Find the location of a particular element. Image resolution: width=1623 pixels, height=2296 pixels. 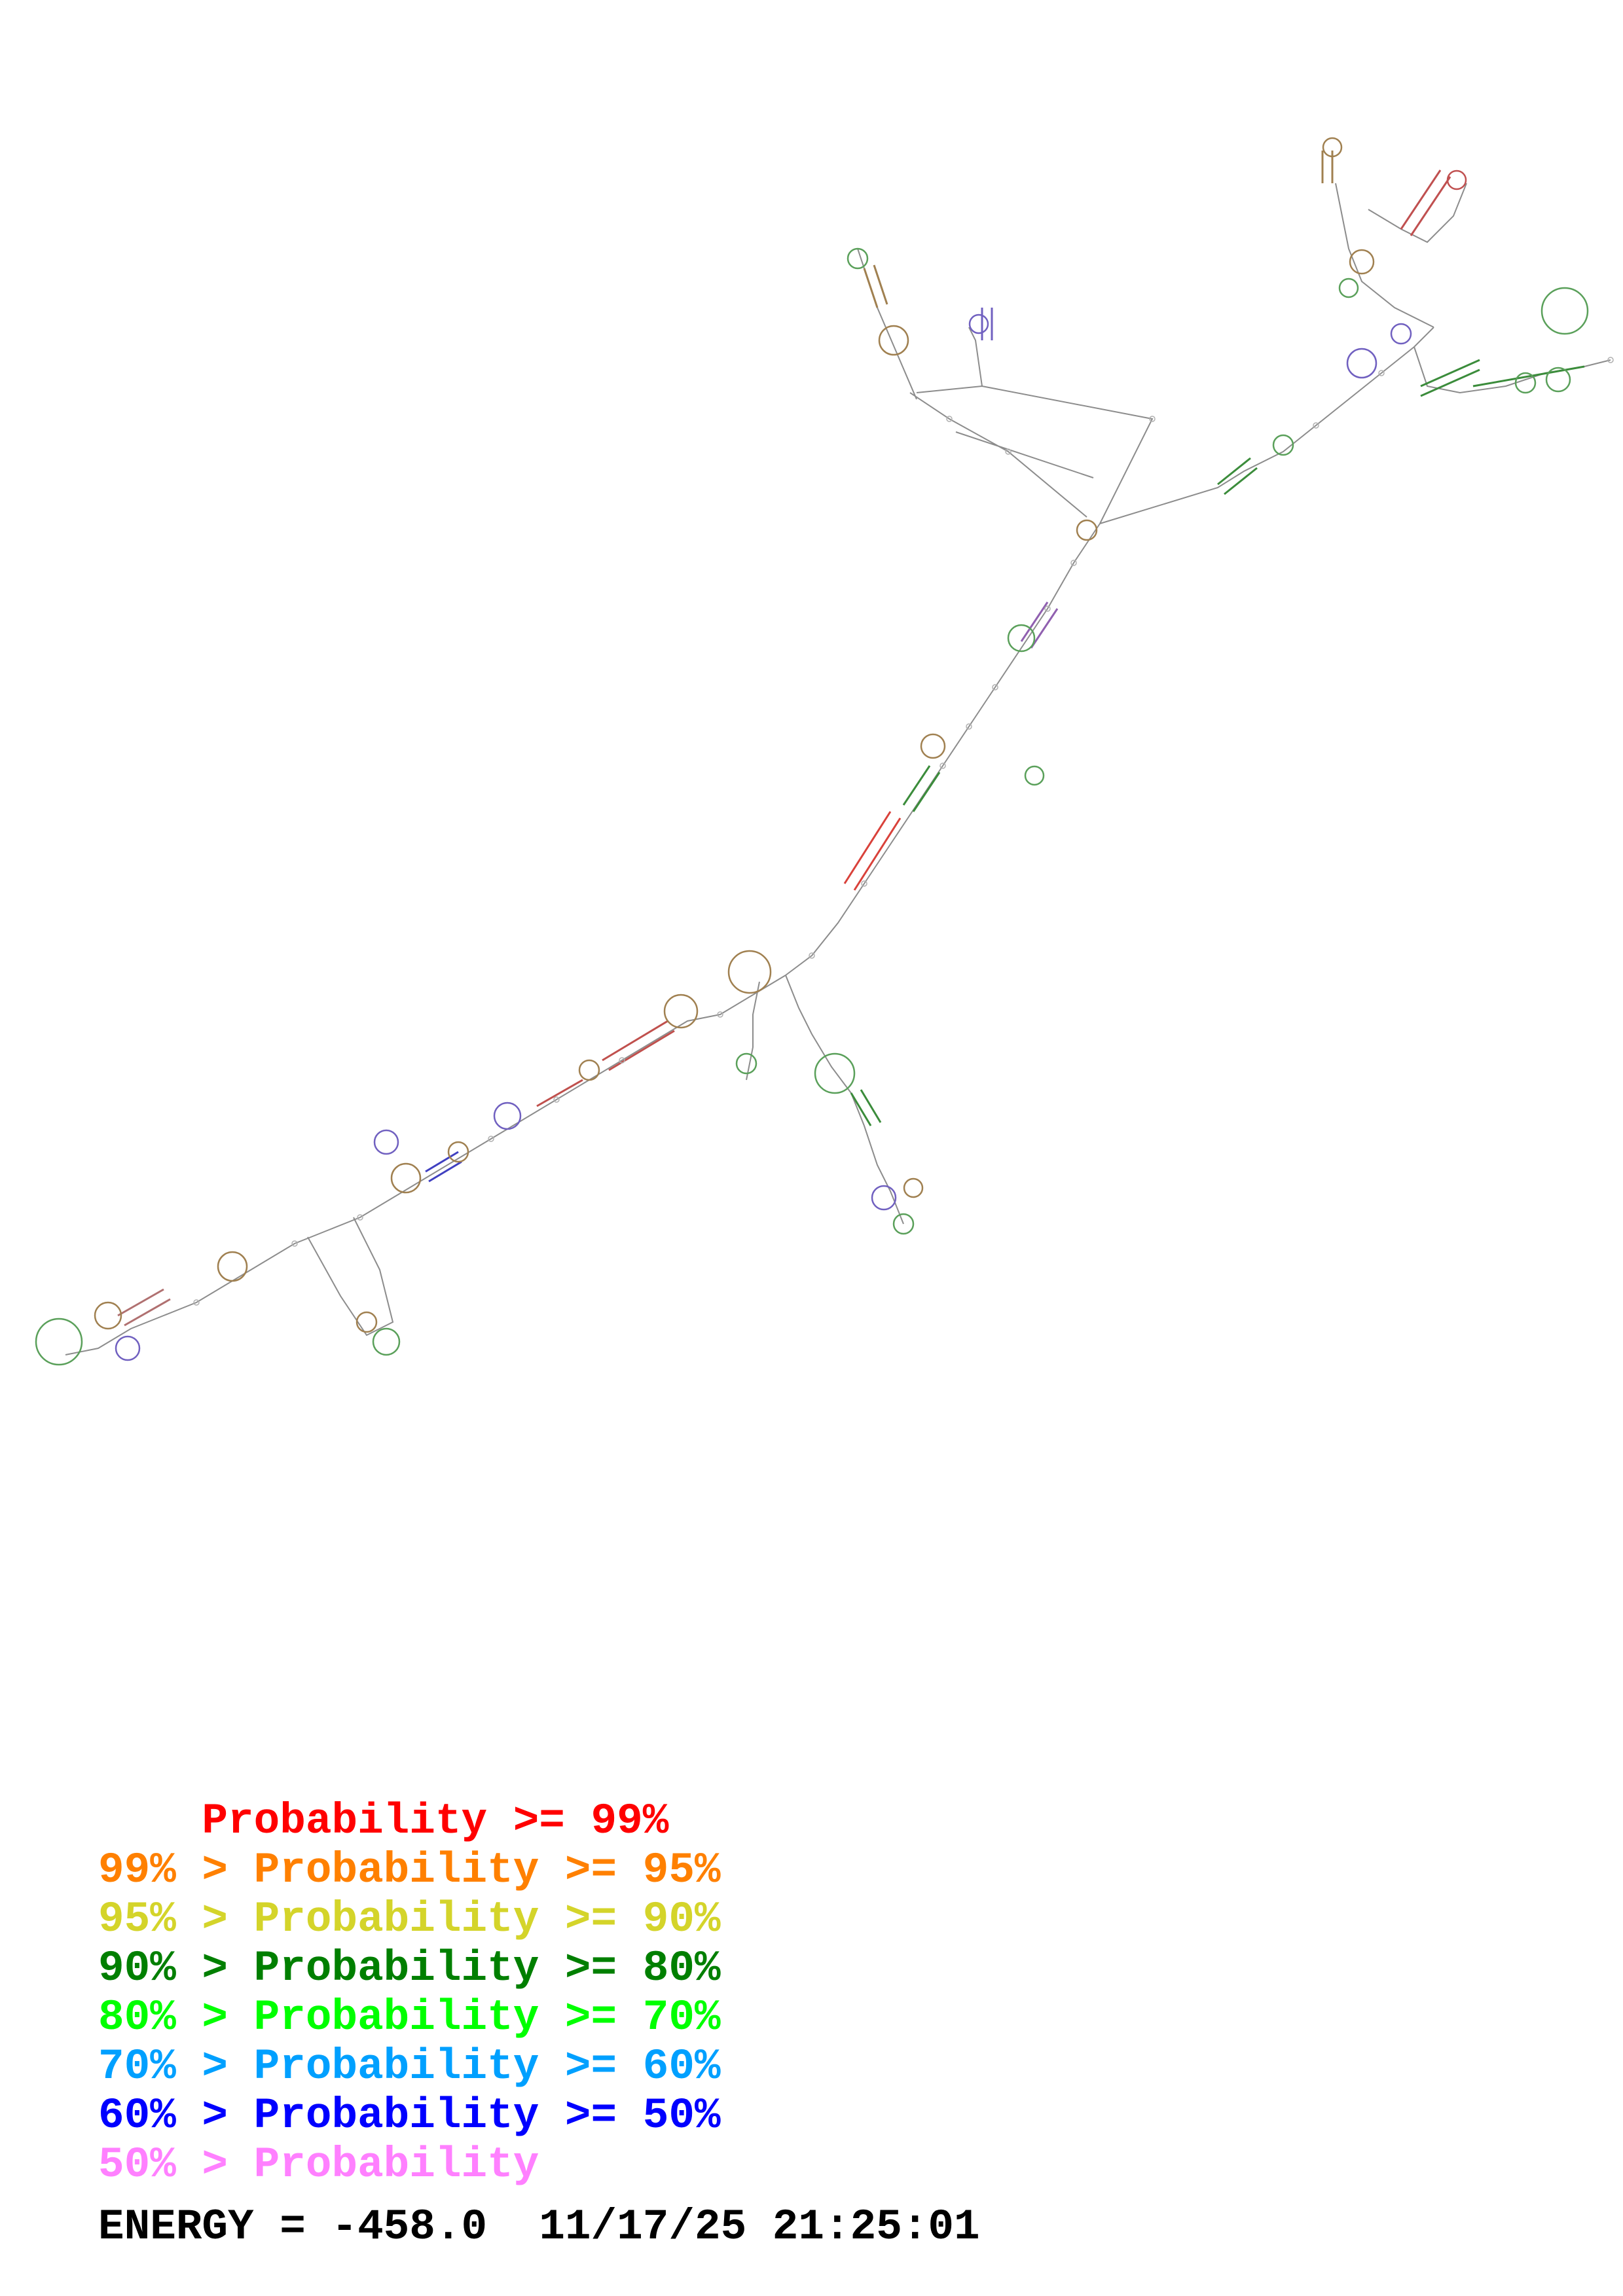

energy-value: -458.0 is located at coordinates (409, 2226).